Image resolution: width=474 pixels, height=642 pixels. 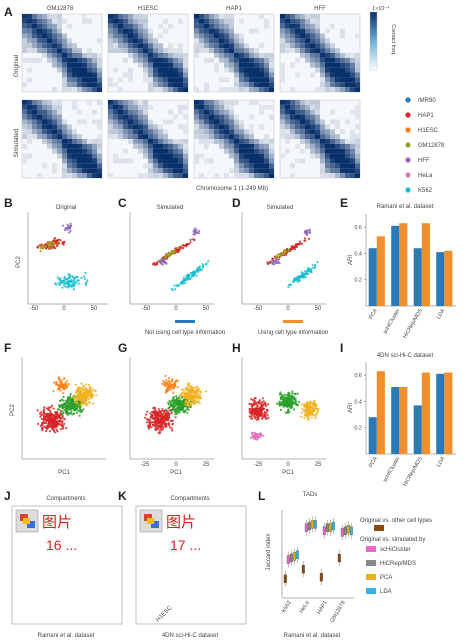 I want to click on scatter-c, so click(x=171, y=258).